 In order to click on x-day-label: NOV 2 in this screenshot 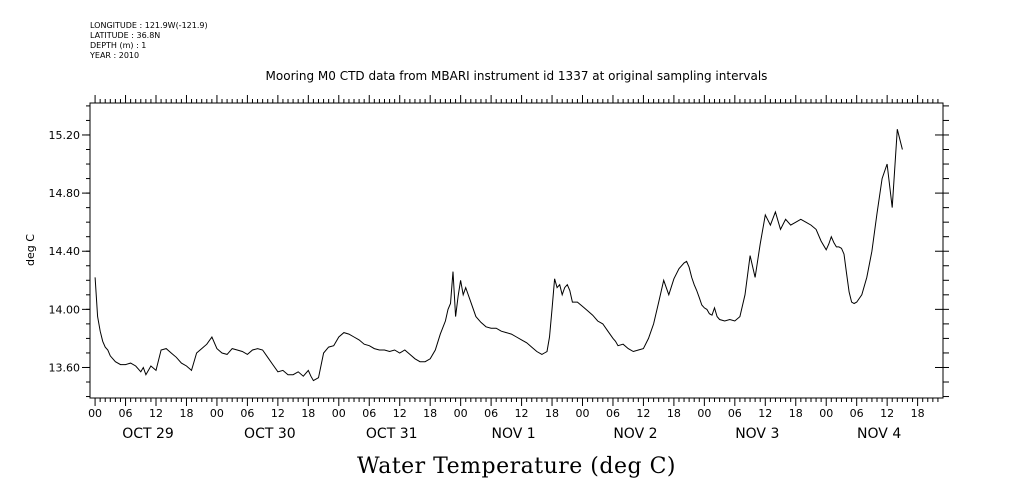, I will do `click(635, 434)`.